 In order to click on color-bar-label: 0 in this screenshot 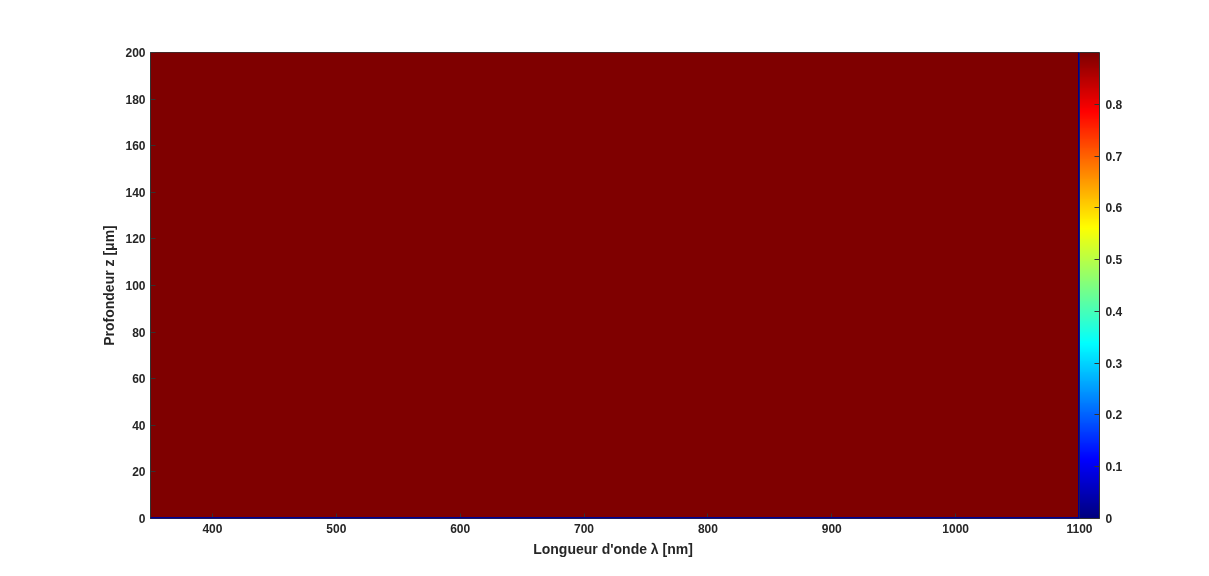, I will do `click(1109, 519)`.